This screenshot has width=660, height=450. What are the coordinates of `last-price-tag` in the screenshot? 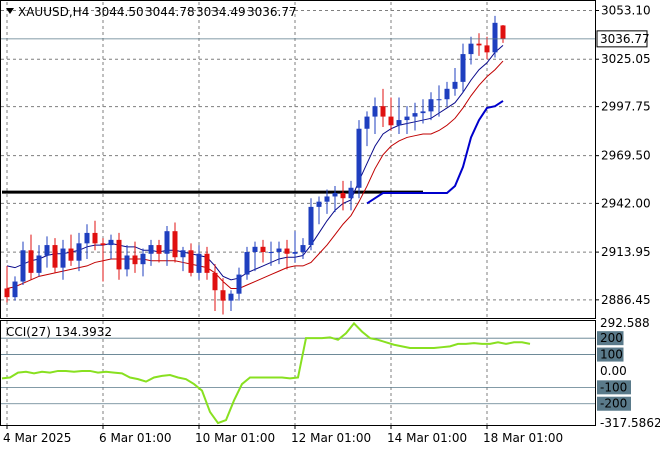 It's located at (622, 39).